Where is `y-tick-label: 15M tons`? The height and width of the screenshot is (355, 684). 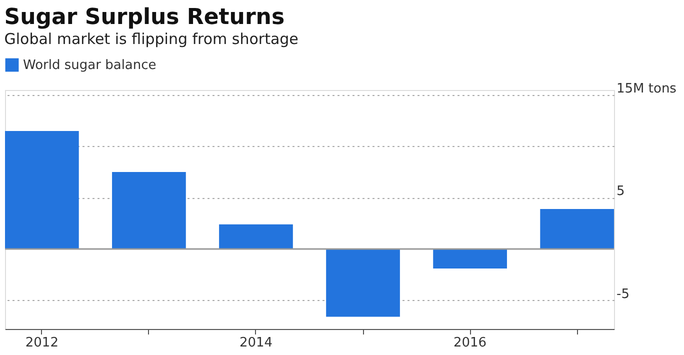
y-tick-label: 15M tons is located at coordinates (646, 89).